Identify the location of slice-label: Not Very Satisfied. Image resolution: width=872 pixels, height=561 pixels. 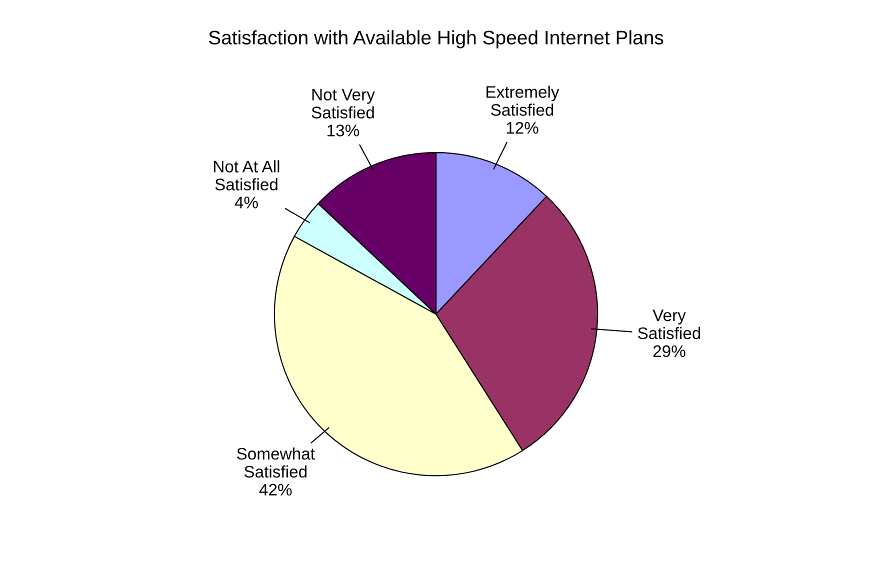
(343, 103).